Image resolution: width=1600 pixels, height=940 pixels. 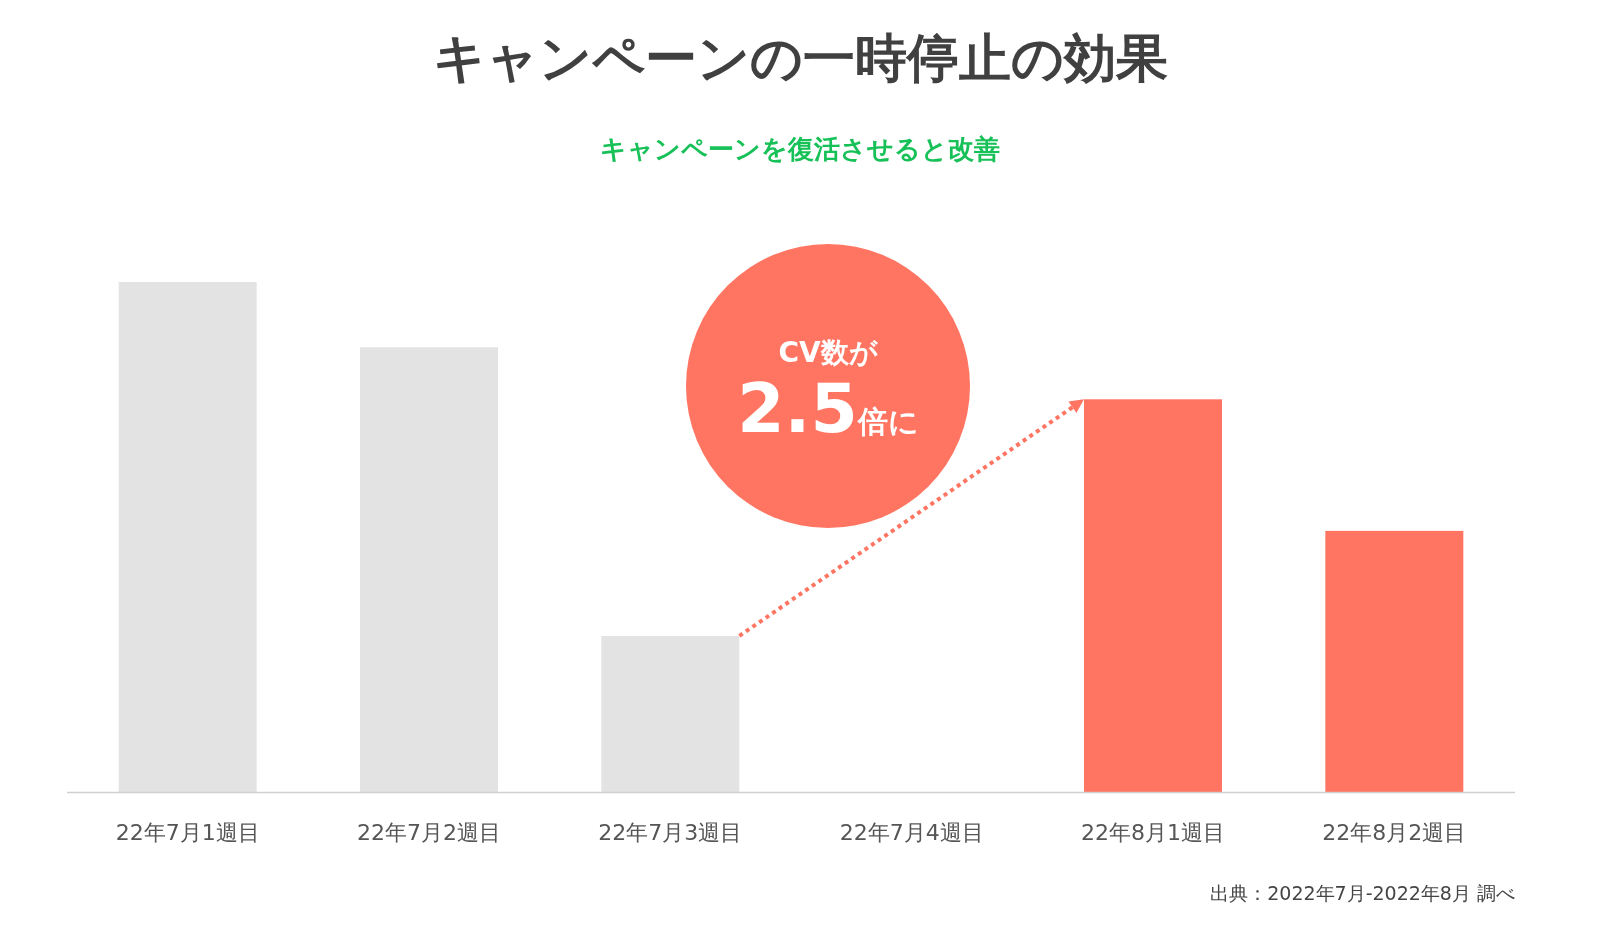 I want to click on x-tick-label: 22年7月2週目, so click(x=429, y=832).